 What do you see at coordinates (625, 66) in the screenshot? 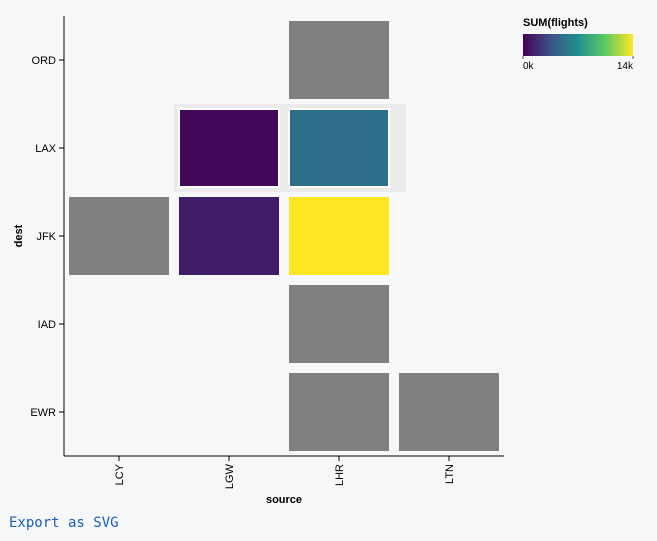
I see `legend-max-label: 14k` at bounding box center [625, 66].